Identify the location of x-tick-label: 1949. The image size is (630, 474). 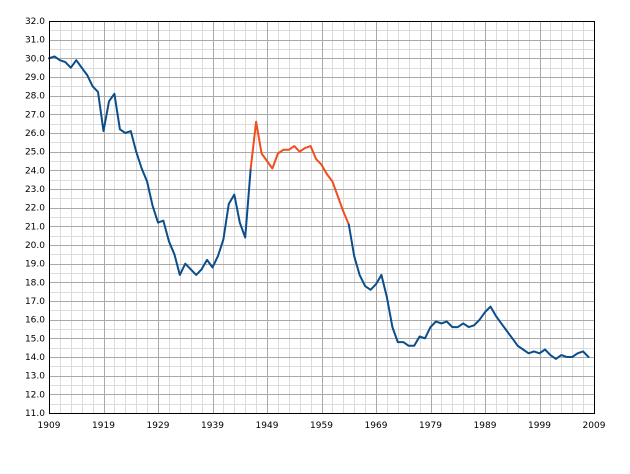
(267, 426).